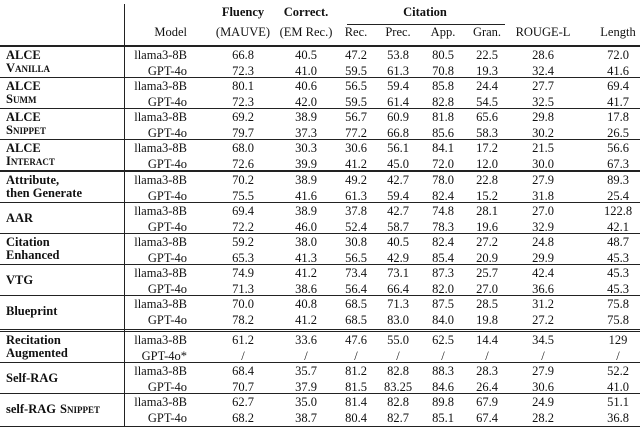  I want to click on cell-value: 72.6, so click(243, 163).